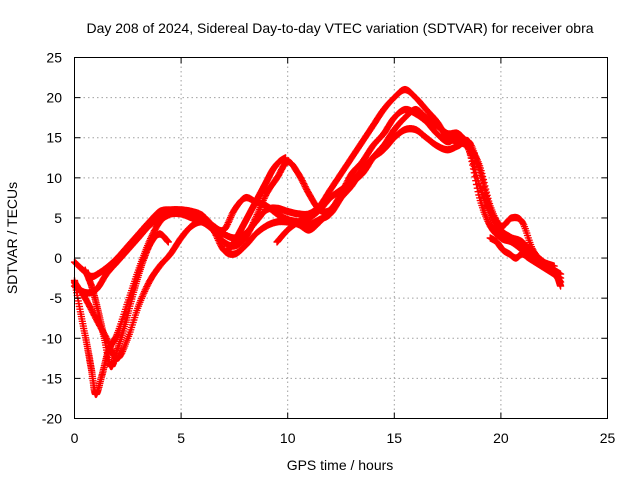  Describe the element at coordinates (501, 438) in the screenshot. I see `x-tick-label: 20` at that location.